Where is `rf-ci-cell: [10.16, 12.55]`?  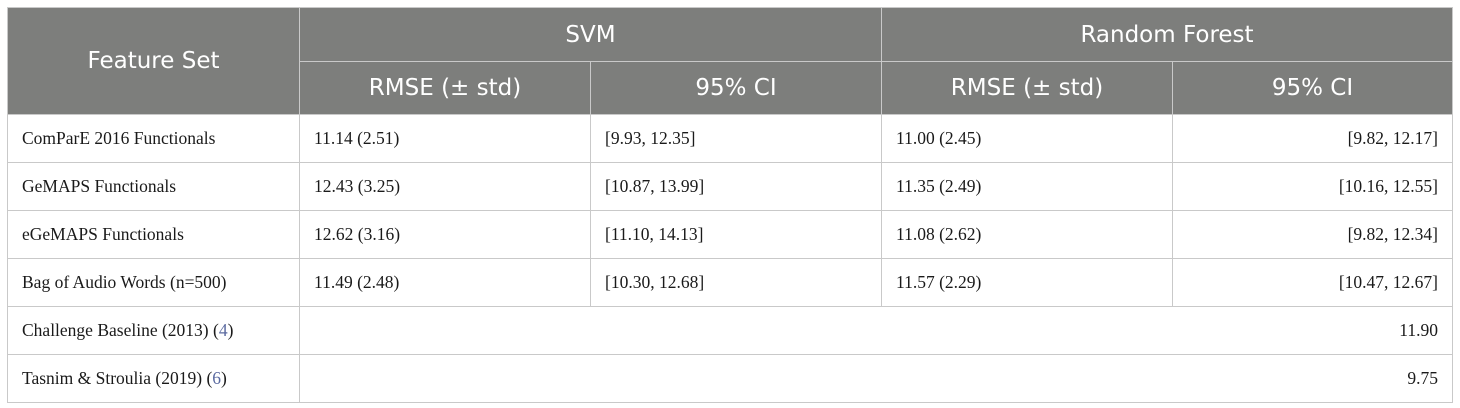
rf-ci-cell: [10.16, 12.55] is located at coordinates (1312, 186).